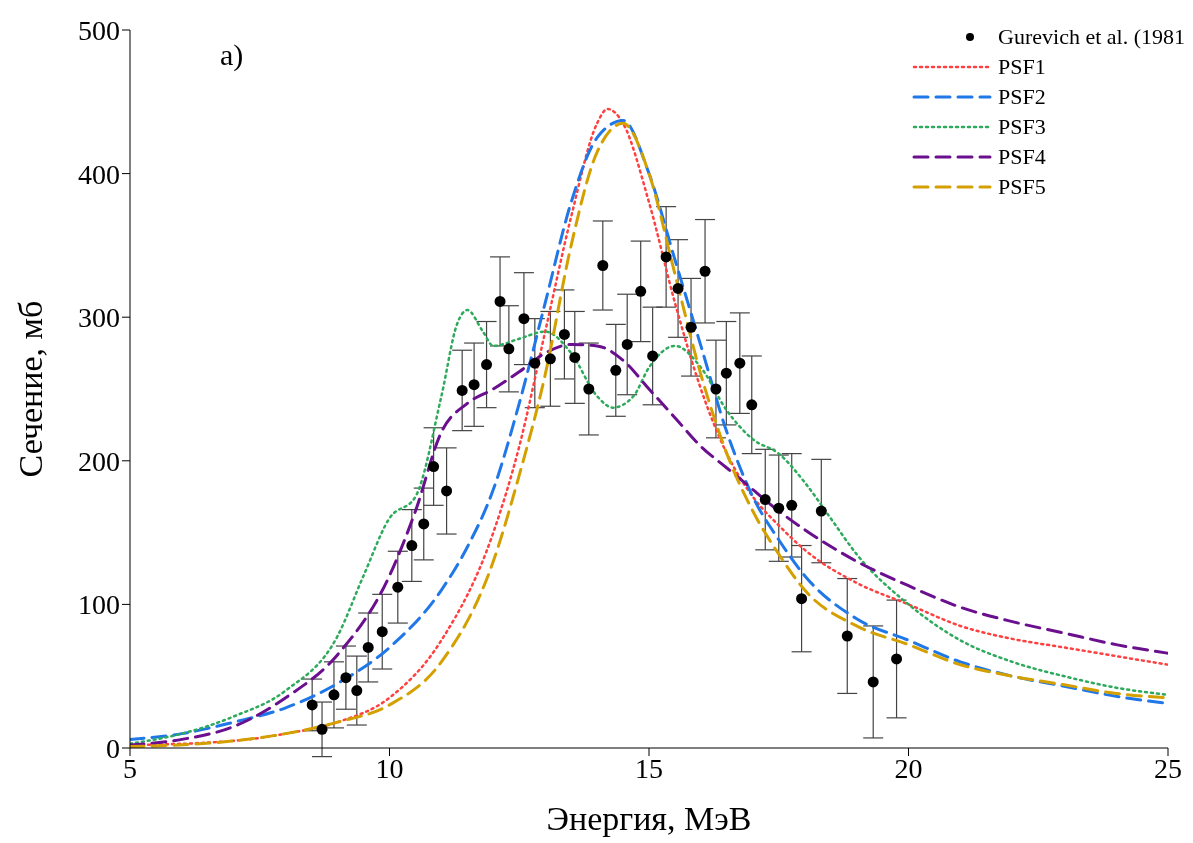 The image size is (1193, 843). Describe the element at coordinates (1168, 768) in the screenshot. I see `x-tick-label: 25` at that location.